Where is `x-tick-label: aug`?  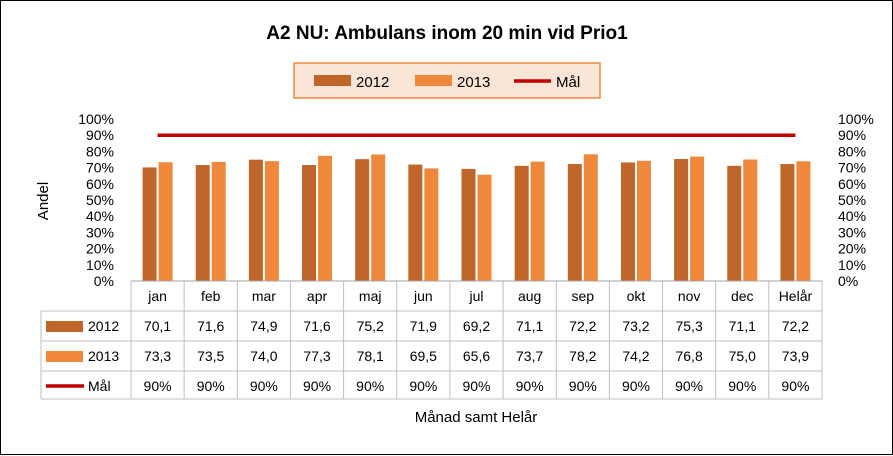
x-tick-label: aug is located at coordinates (529, 296).